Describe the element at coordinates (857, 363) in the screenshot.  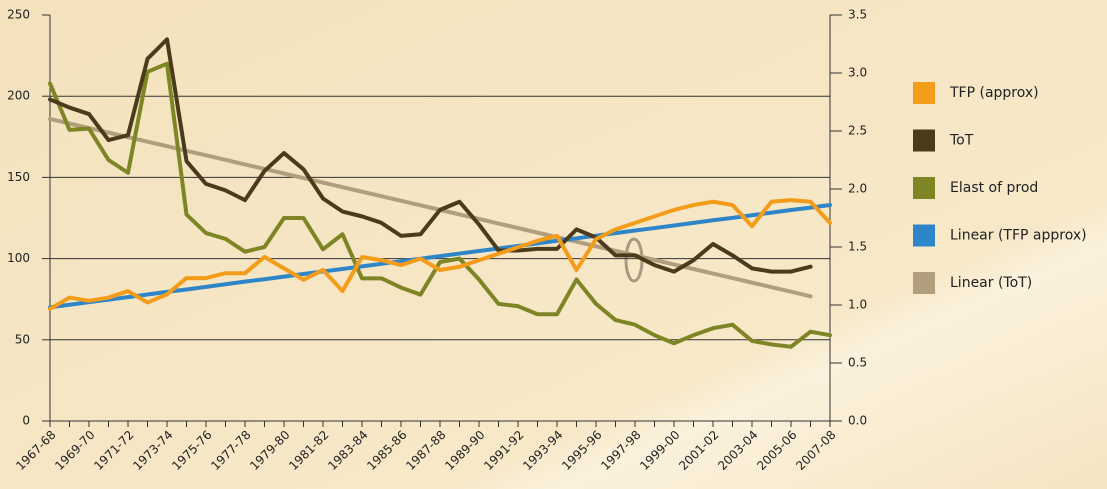
I see `y2-tick-label: 0.5` at that location.